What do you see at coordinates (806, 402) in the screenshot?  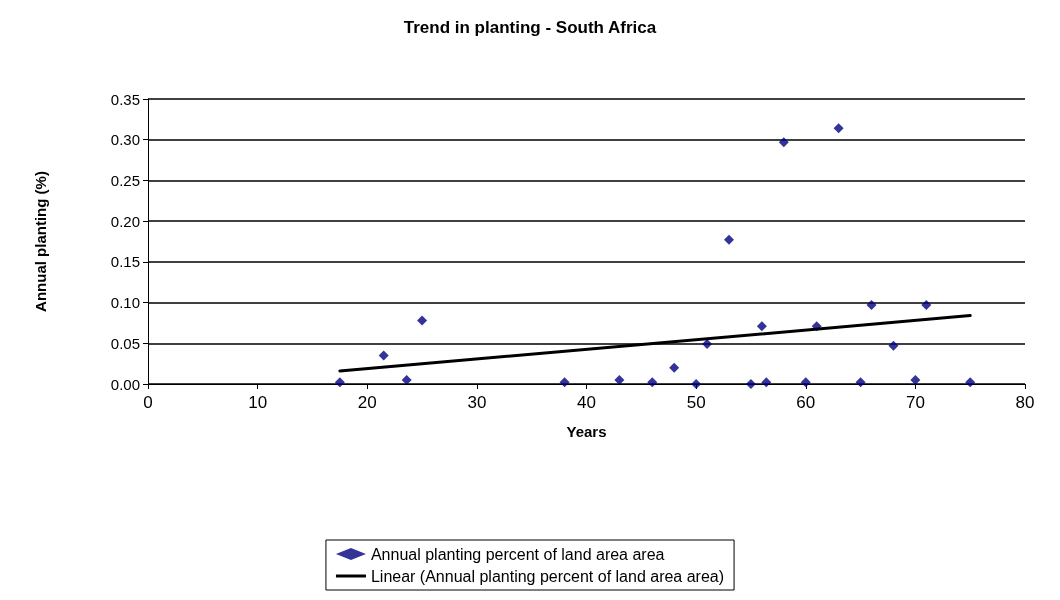 I see `x-tick-label: 60` at bounding box center [806, 402].